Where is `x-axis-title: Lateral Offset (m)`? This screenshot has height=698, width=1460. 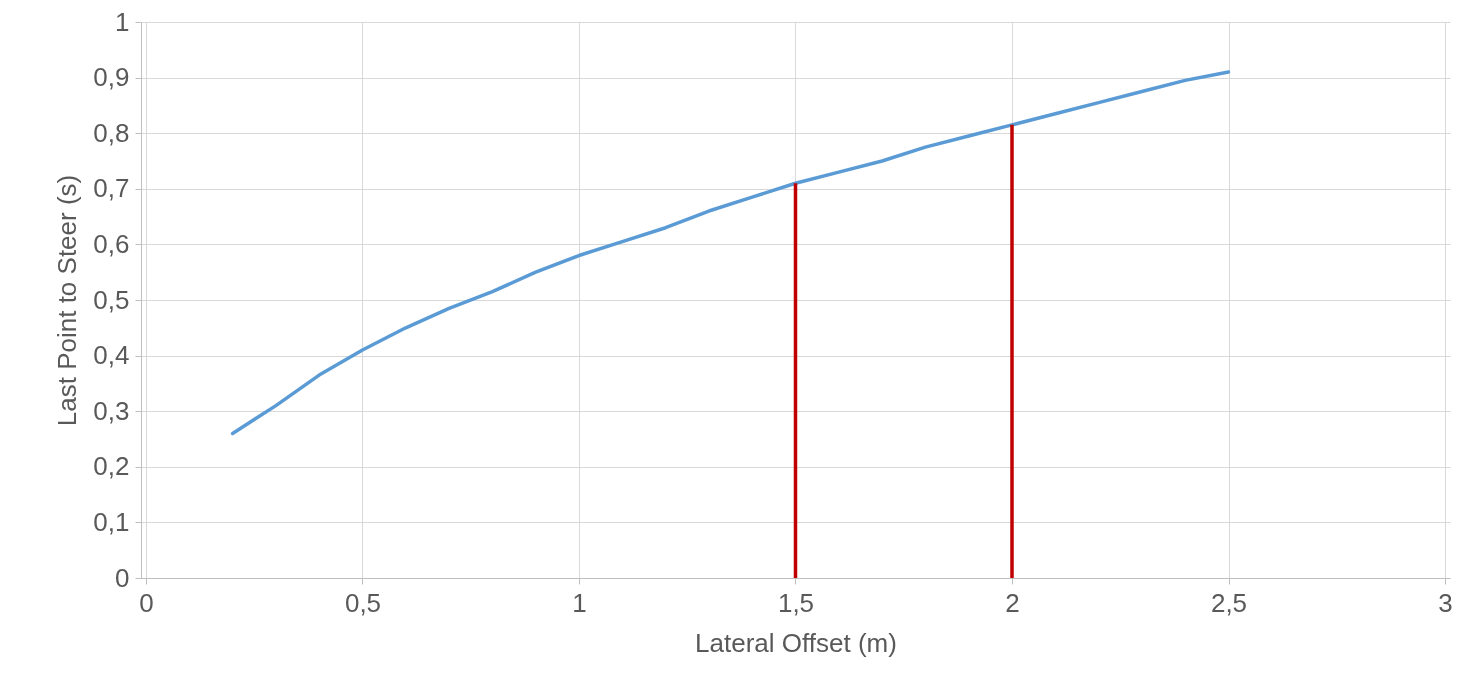 x-axis-title: Lateral Offset (m) is located at coordinates (796, 642).